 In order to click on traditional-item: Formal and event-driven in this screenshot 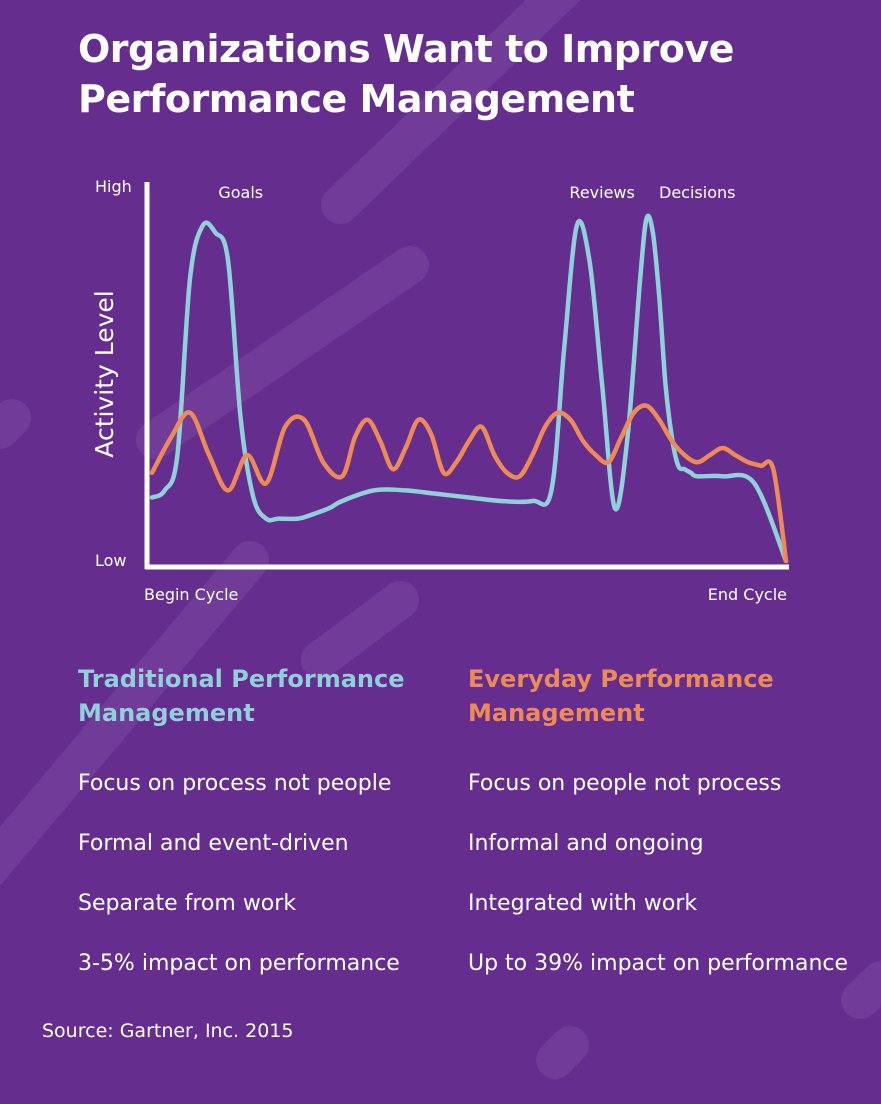, I will do `click(213, 843)`.